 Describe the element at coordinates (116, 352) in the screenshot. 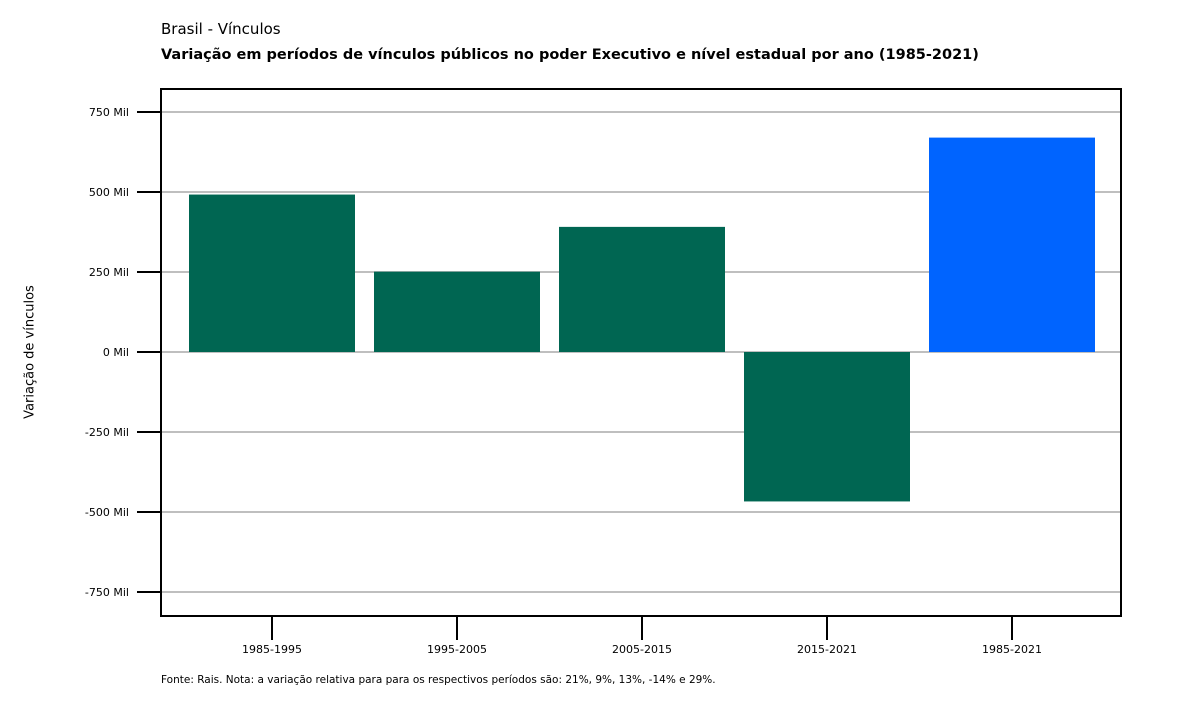

I see `y-tick-label: 0 Mil` at that location.